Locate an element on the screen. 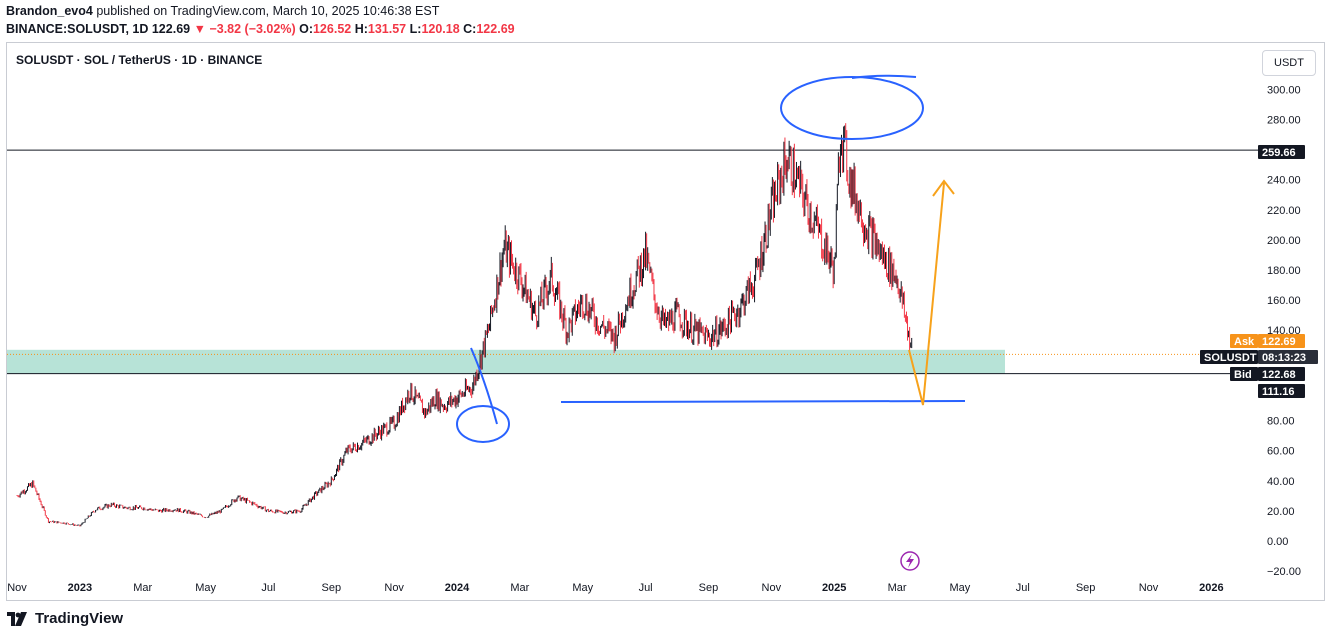  y-tick-label: 80.00 is located at coordinates (1281, 422).